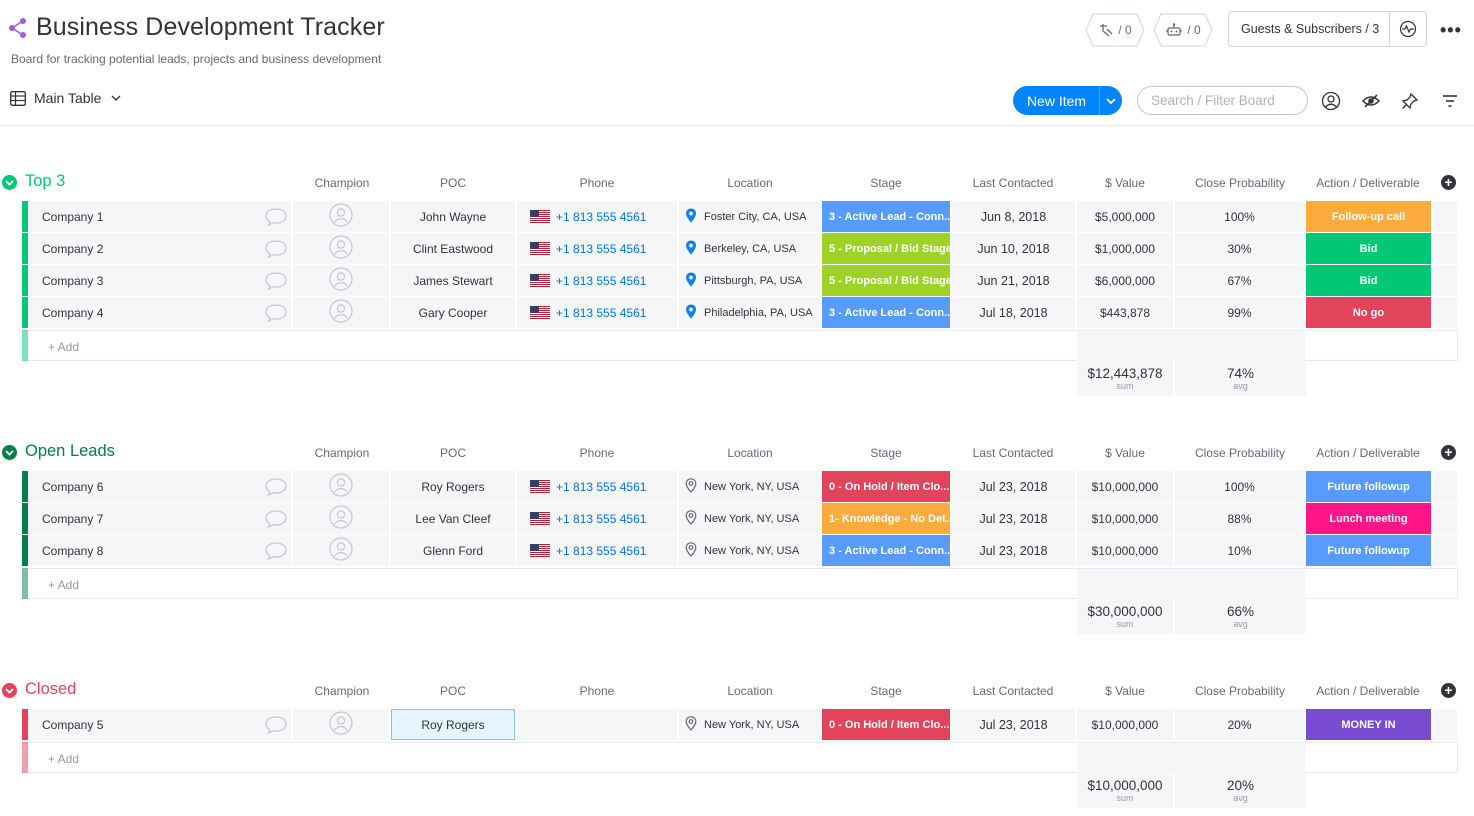  What do you see at coordinates (73, 248) in the screenshot?
I see `item-name-text: Company 2` at bounding box center [73, 248].